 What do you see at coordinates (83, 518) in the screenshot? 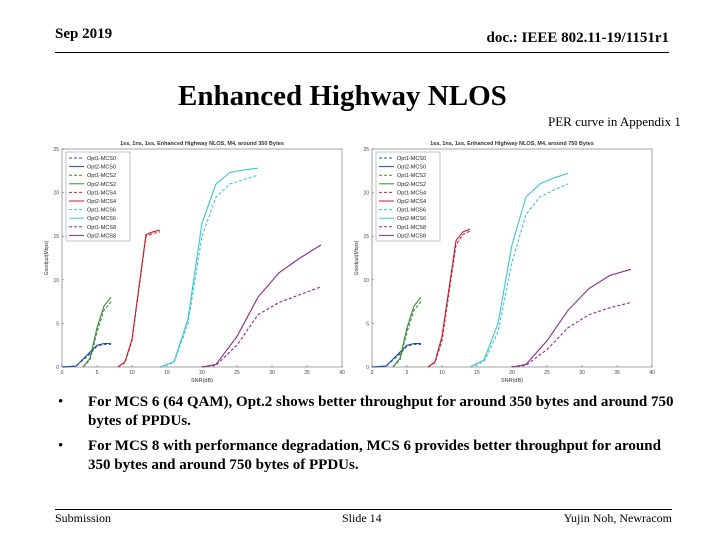
I see `footer-submission: Submission` at bounding box center [83, 518].